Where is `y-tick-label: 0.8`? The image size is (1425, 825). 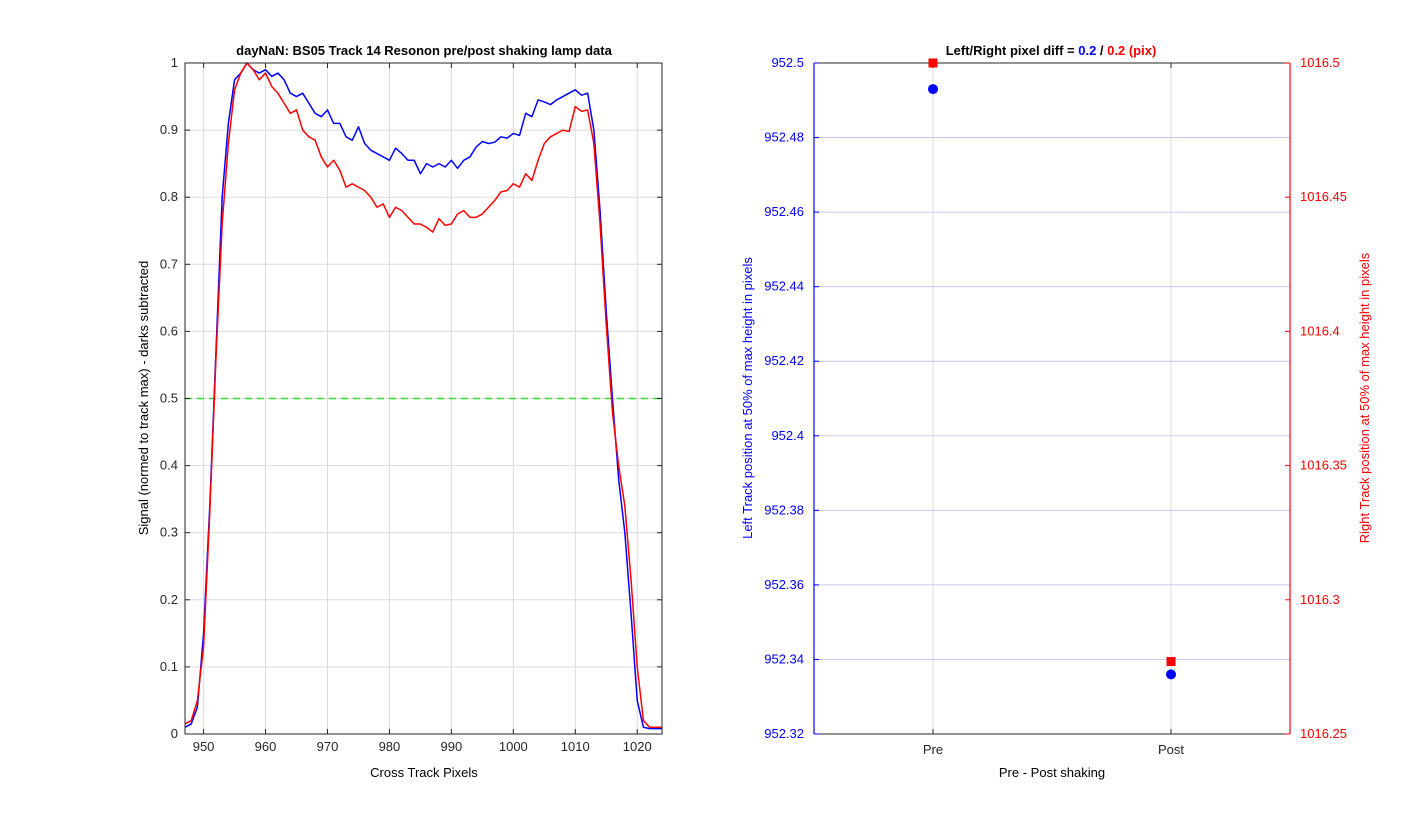 y-tick-label: 0.8 is located at coordinates (169, 196).